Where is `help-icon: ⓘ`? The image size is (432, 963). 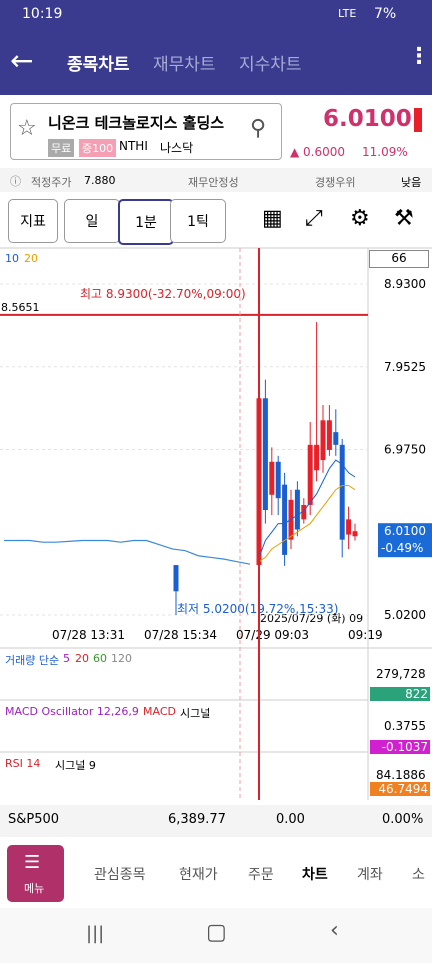 help-icon: ⓘ is located at coordinates (15, 181).